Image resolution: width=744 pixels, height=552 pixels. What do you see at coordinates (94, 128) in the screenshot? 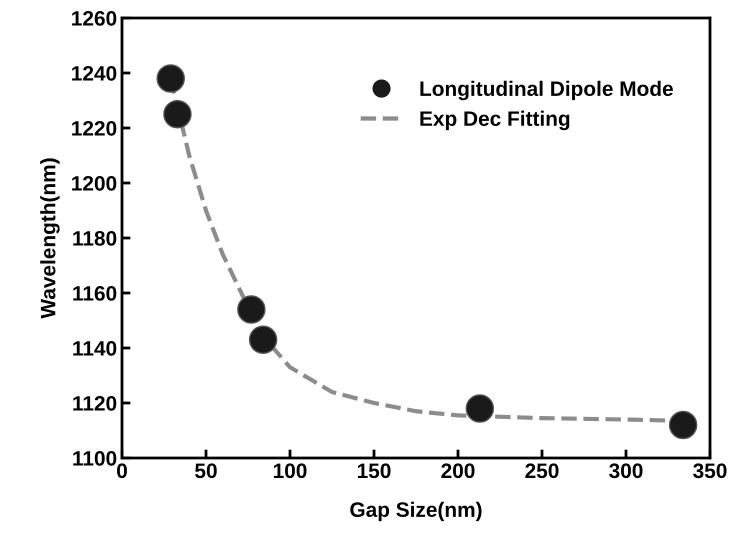
I see `y-tick-label: 1220` at bounding box center [94, 128].